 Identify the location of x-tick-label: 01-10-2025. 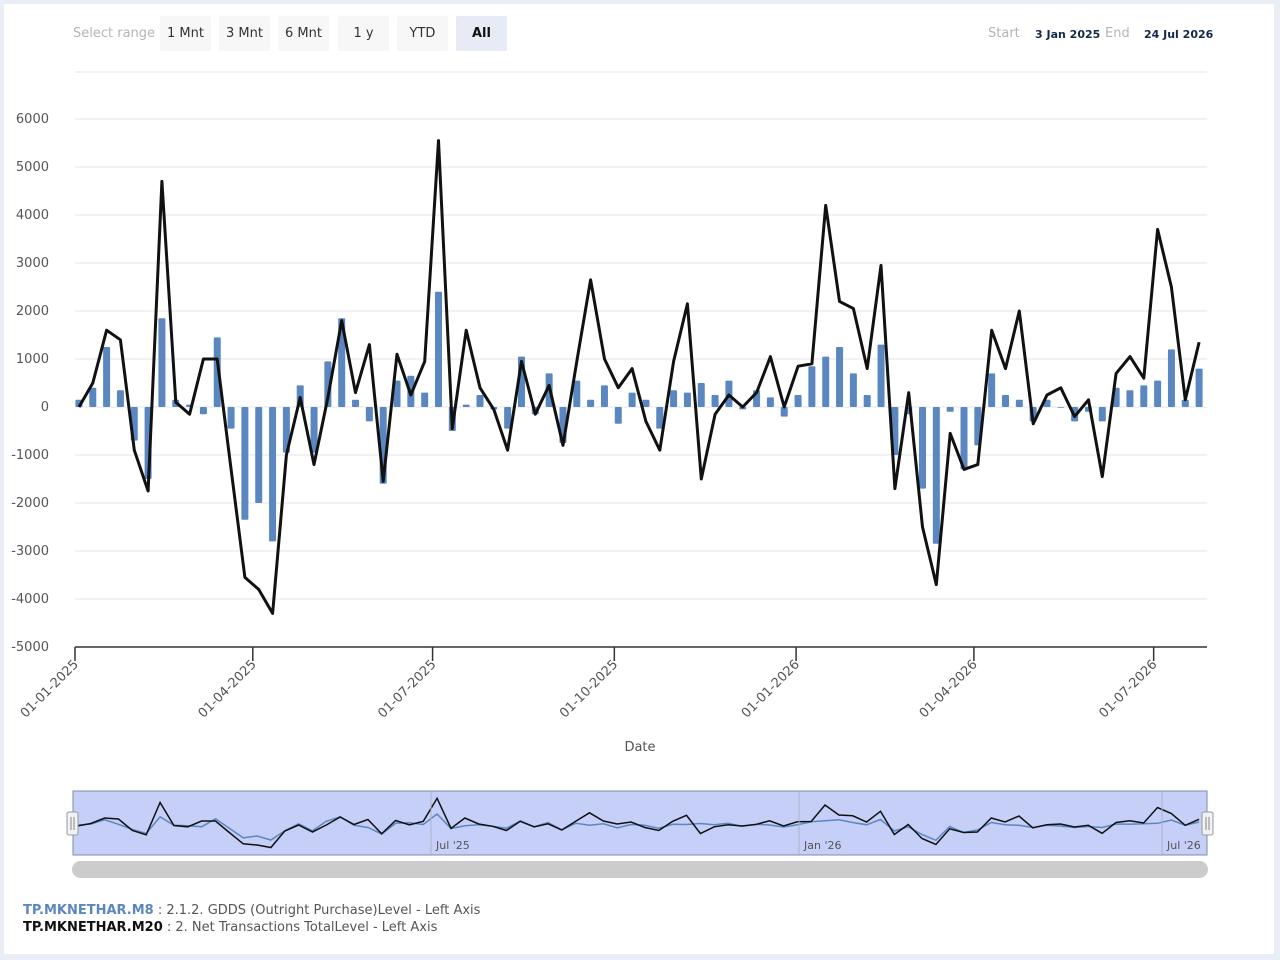
(589, 689).